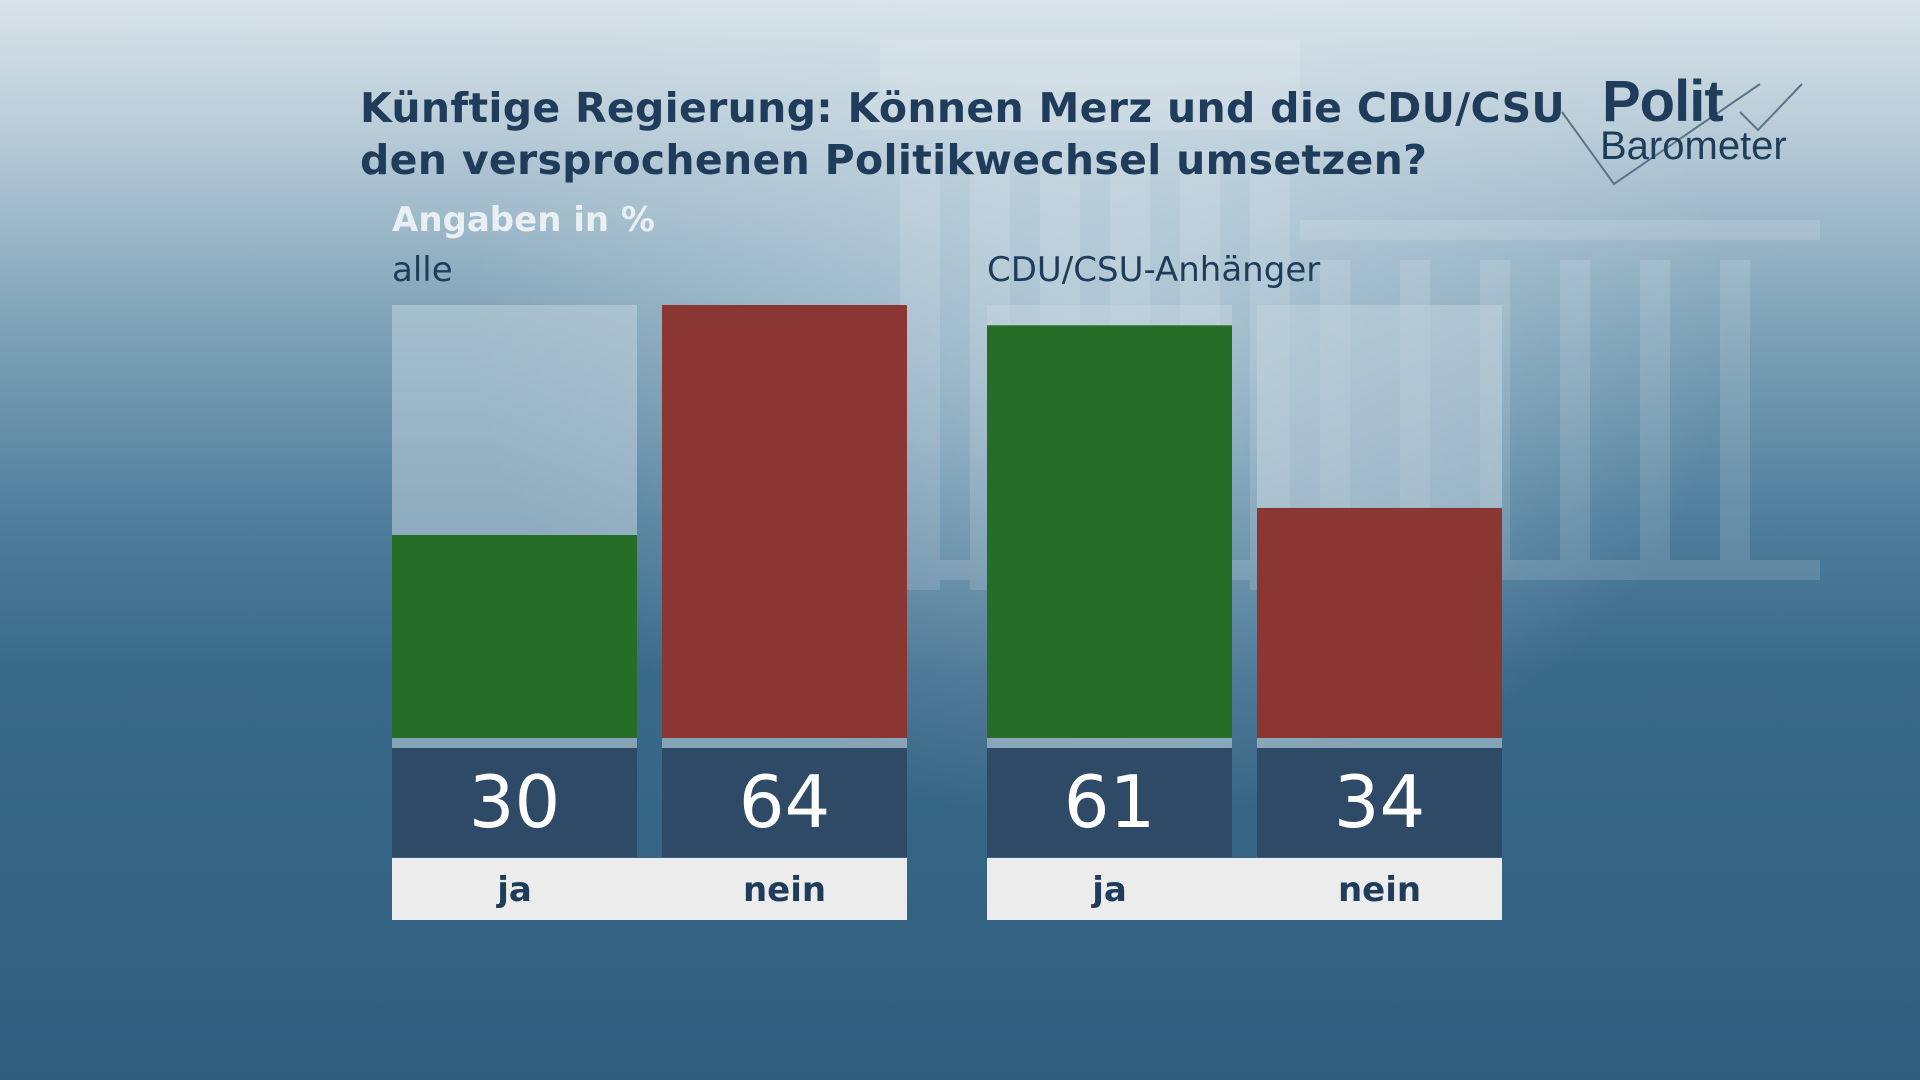  What do you see at coordinates (1154, 270) in the screenshot?
I see `group-label-cdu-csu-anhaenger: CDU/CSU-Anhänger` at bounding box center [1154, 270].